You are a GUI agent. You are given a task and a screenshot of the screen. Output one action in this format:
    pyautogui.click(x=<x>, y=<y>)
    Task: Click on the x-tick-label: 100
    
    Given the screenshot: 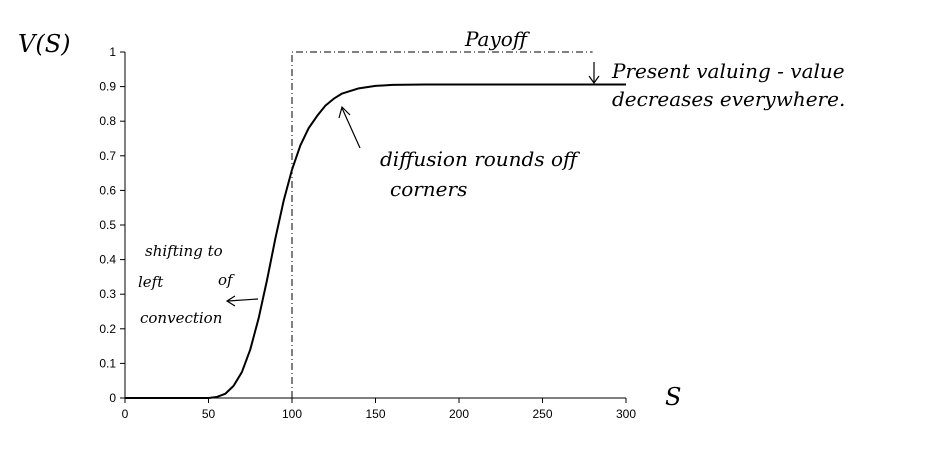 What is the action you would take?
    pyautogui.click(x=292, y=414)
    